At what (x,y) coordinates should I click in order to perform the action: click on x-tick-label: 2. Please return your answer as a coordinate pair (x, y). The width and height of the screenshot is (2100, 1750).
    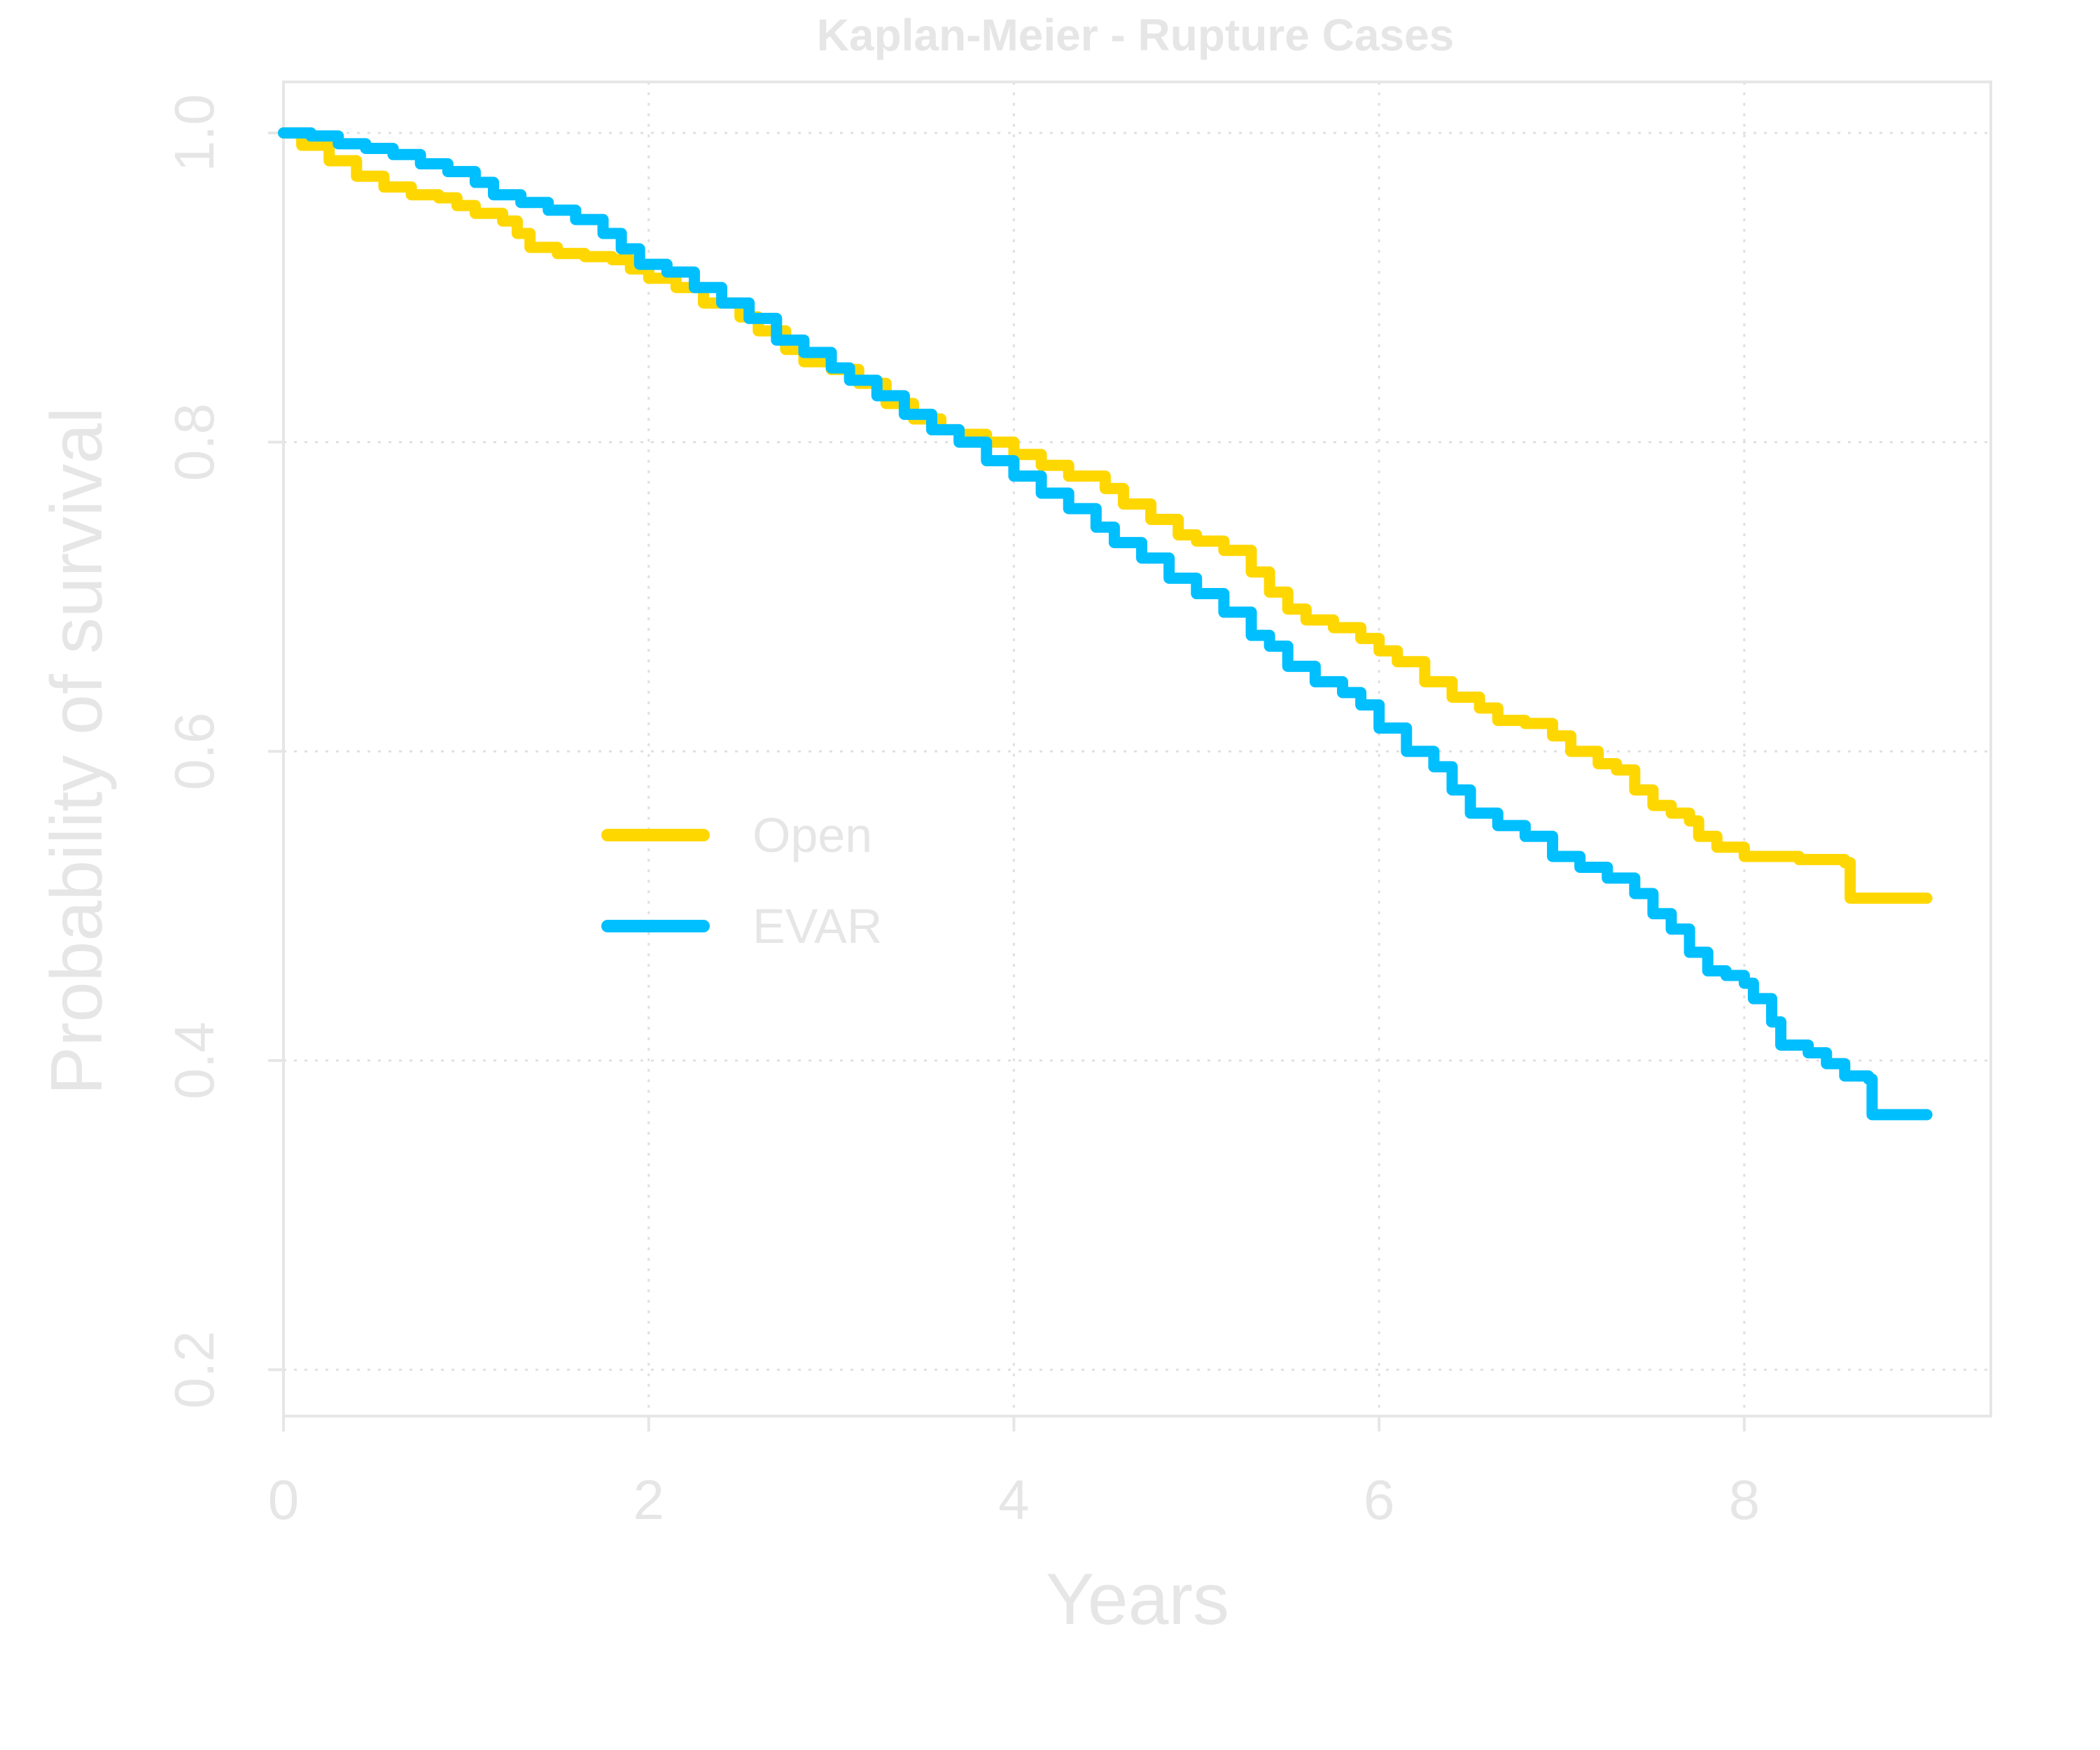
    Looking at the image, I should click on (648, 1500).